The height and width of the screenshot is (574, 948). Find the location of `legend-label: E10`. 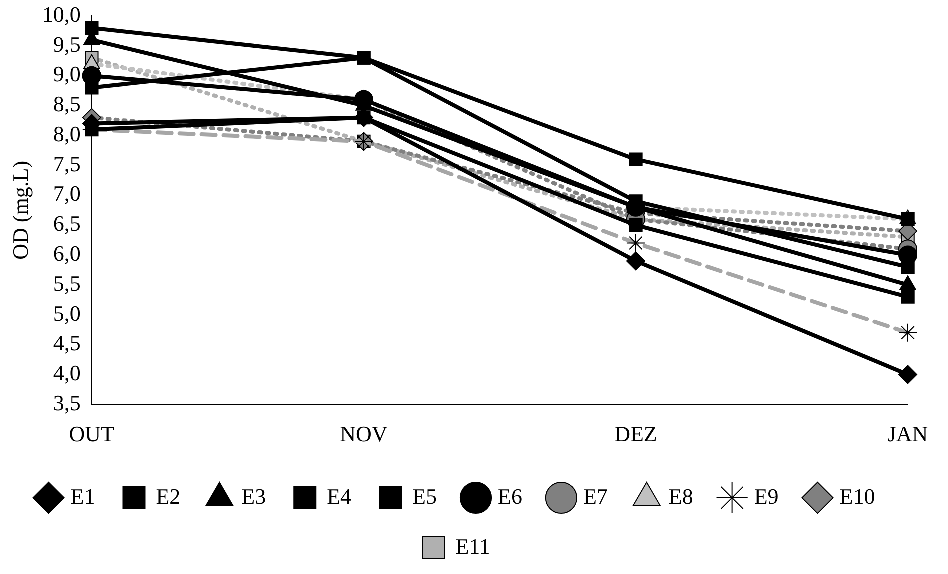

legend-label: E10 is located at coordinates (858, 496).